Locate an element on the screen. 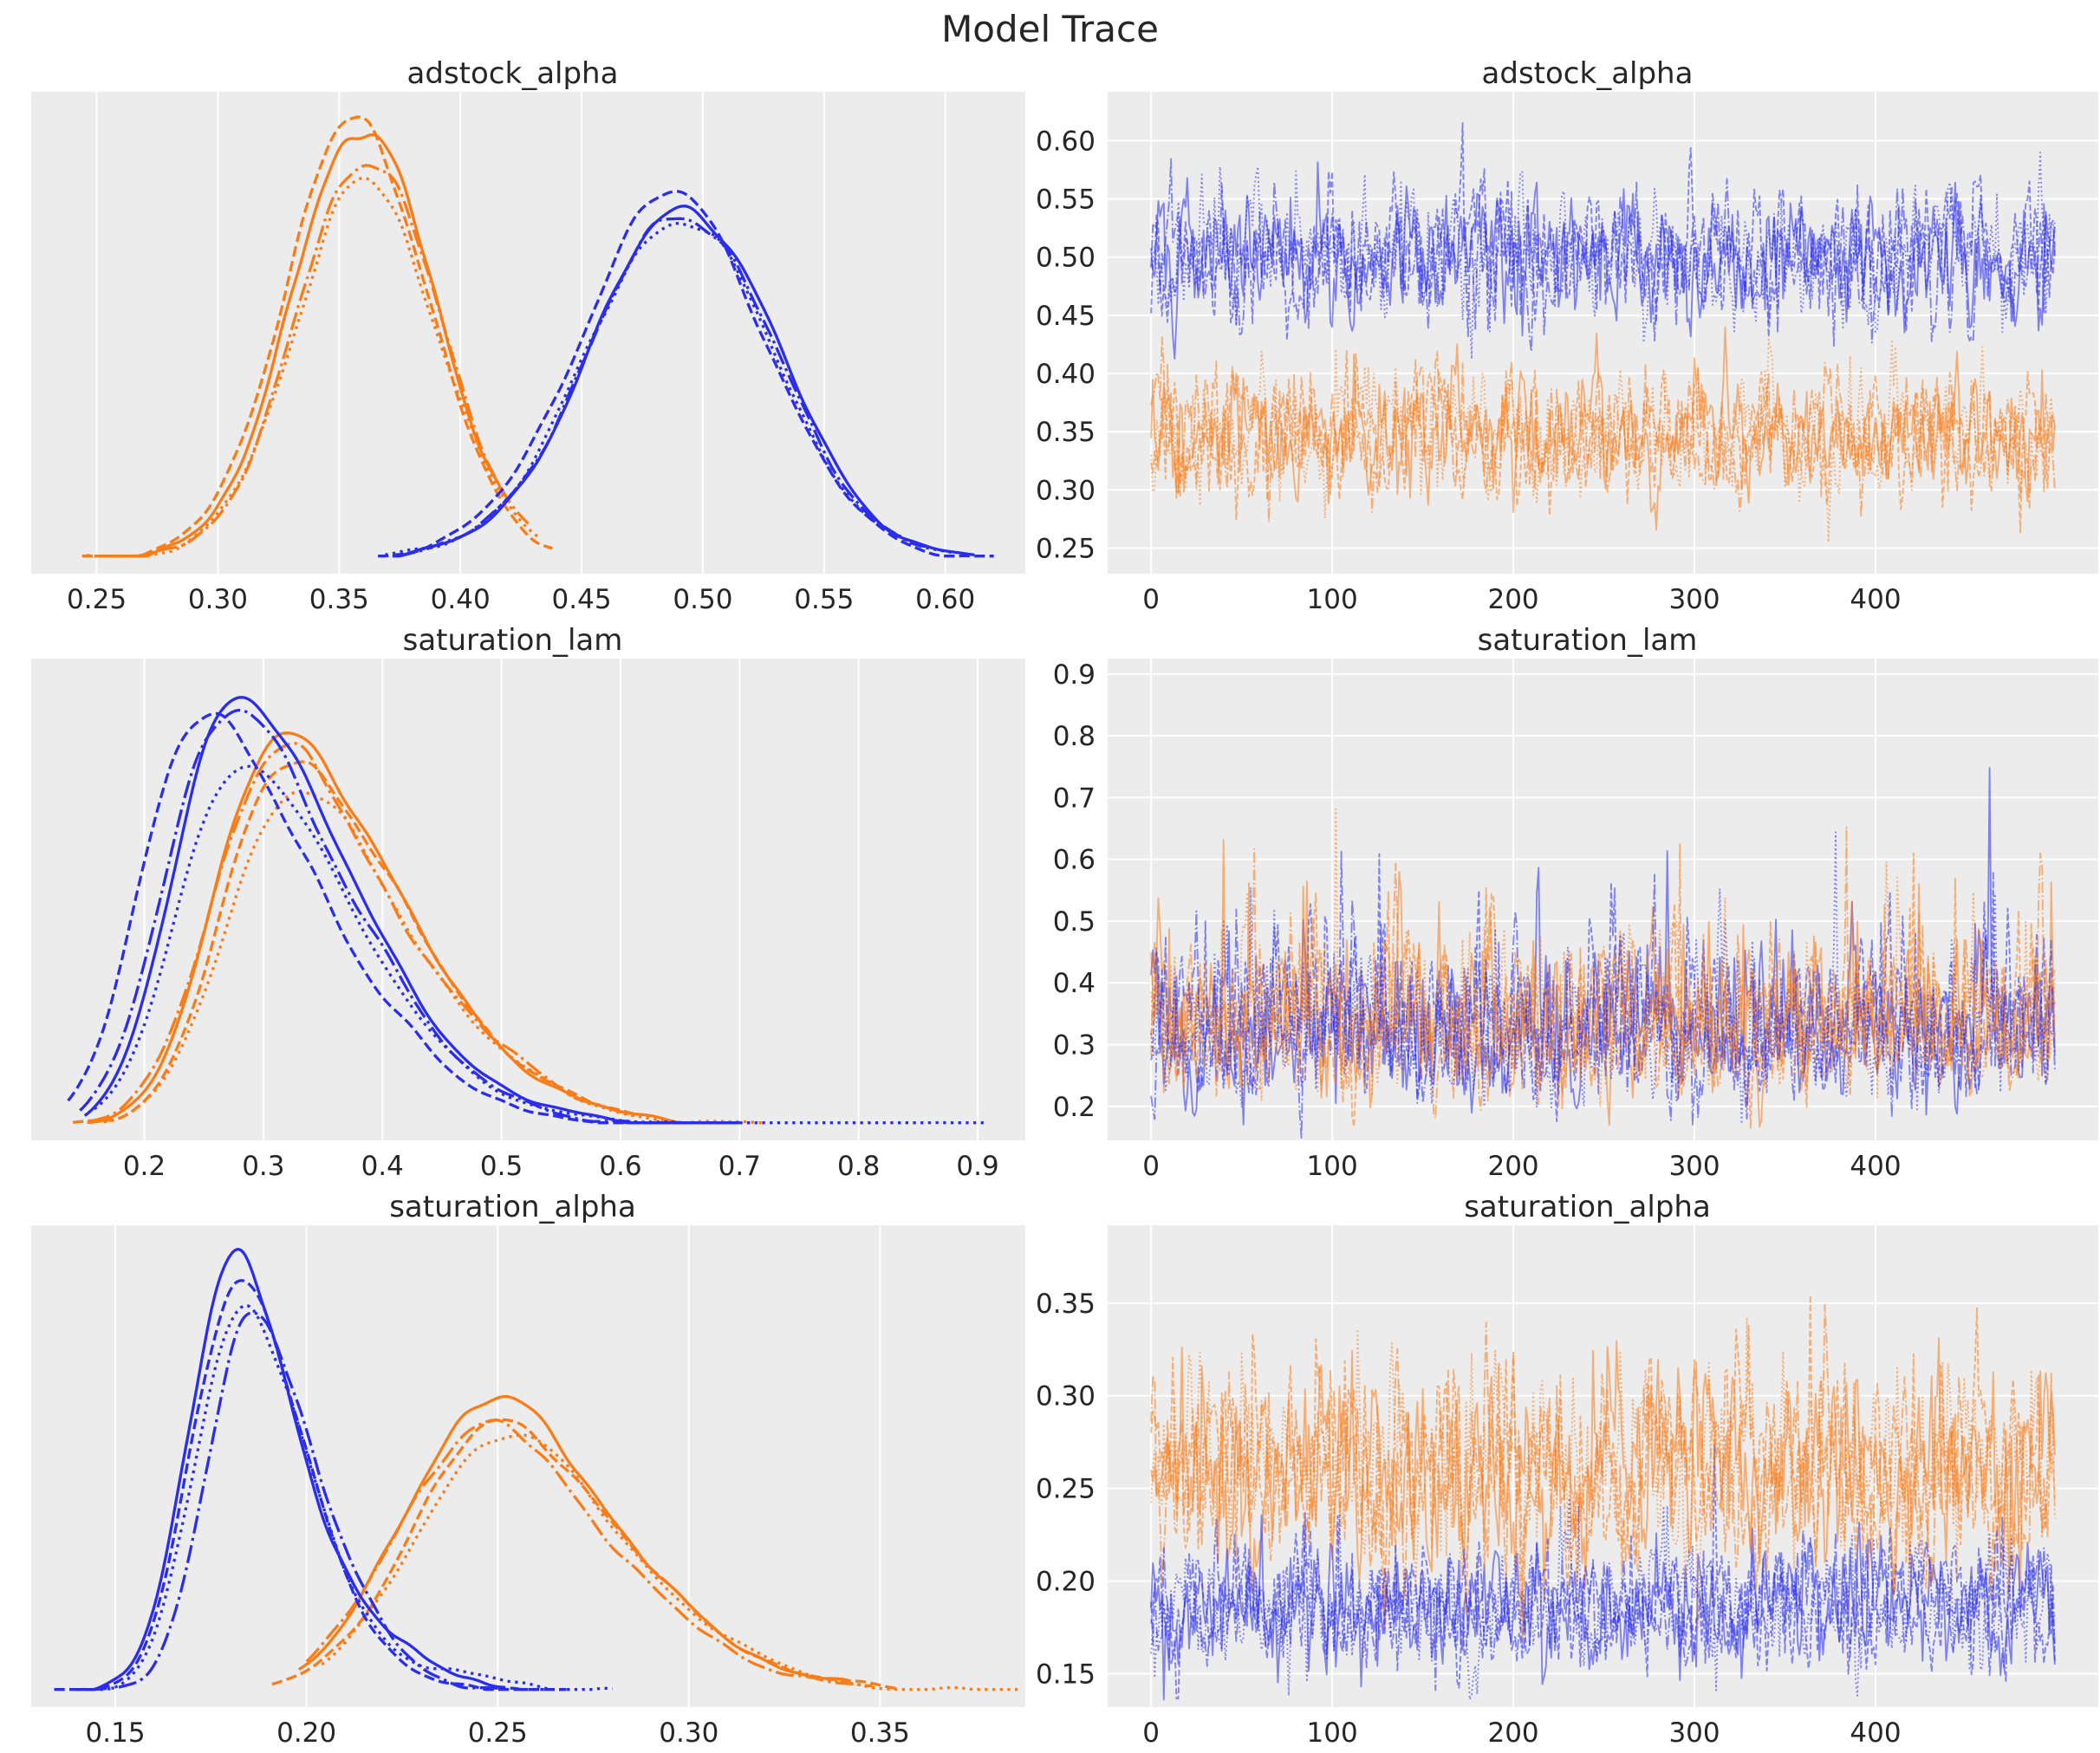 This screenshot has height=1753, width=2100. x-tick-label: 0.4 is located at coordinates (382, 1166).